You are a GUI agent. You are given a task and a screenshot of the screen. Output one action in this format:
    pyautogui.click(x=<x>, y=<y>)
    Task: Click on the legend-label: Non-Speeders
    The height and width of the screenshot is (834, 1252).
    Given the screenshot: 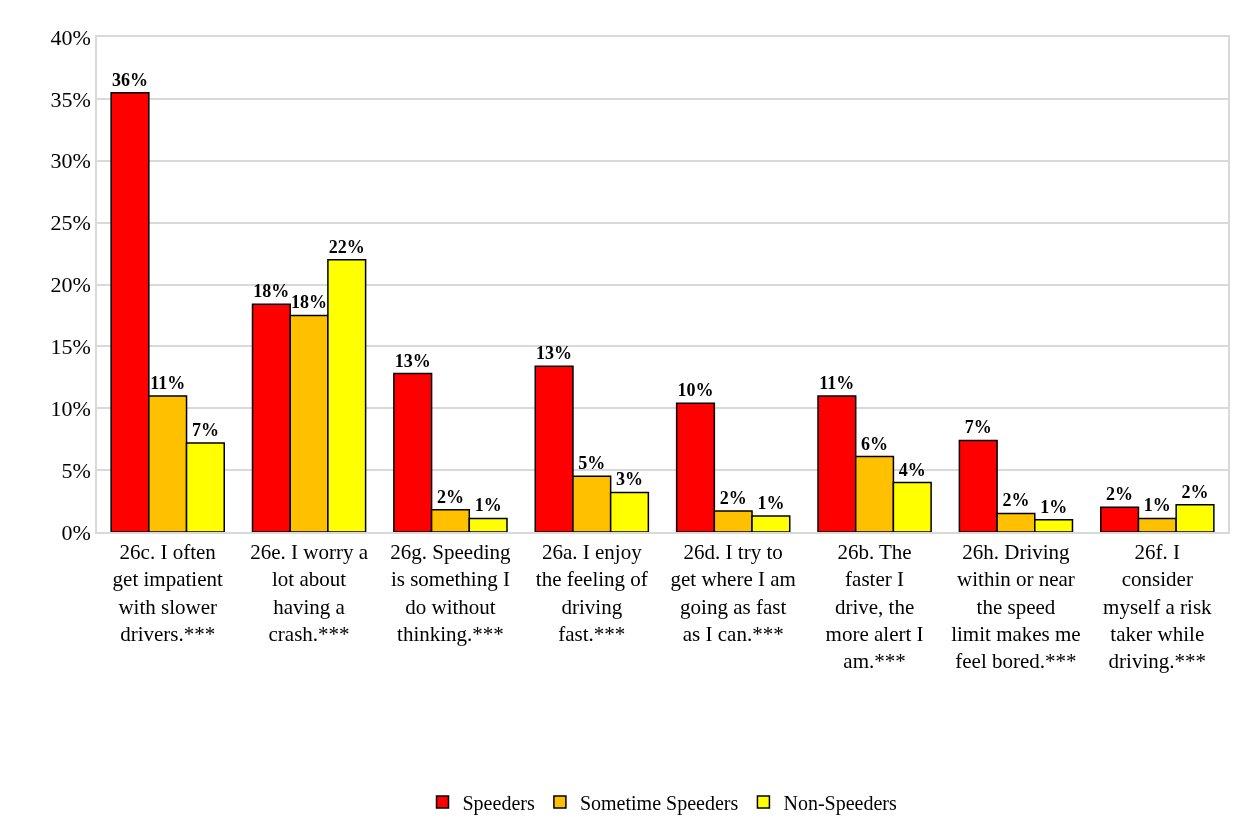 What is the action you would take?
    pyautogui.click(x=840, y=803)
    